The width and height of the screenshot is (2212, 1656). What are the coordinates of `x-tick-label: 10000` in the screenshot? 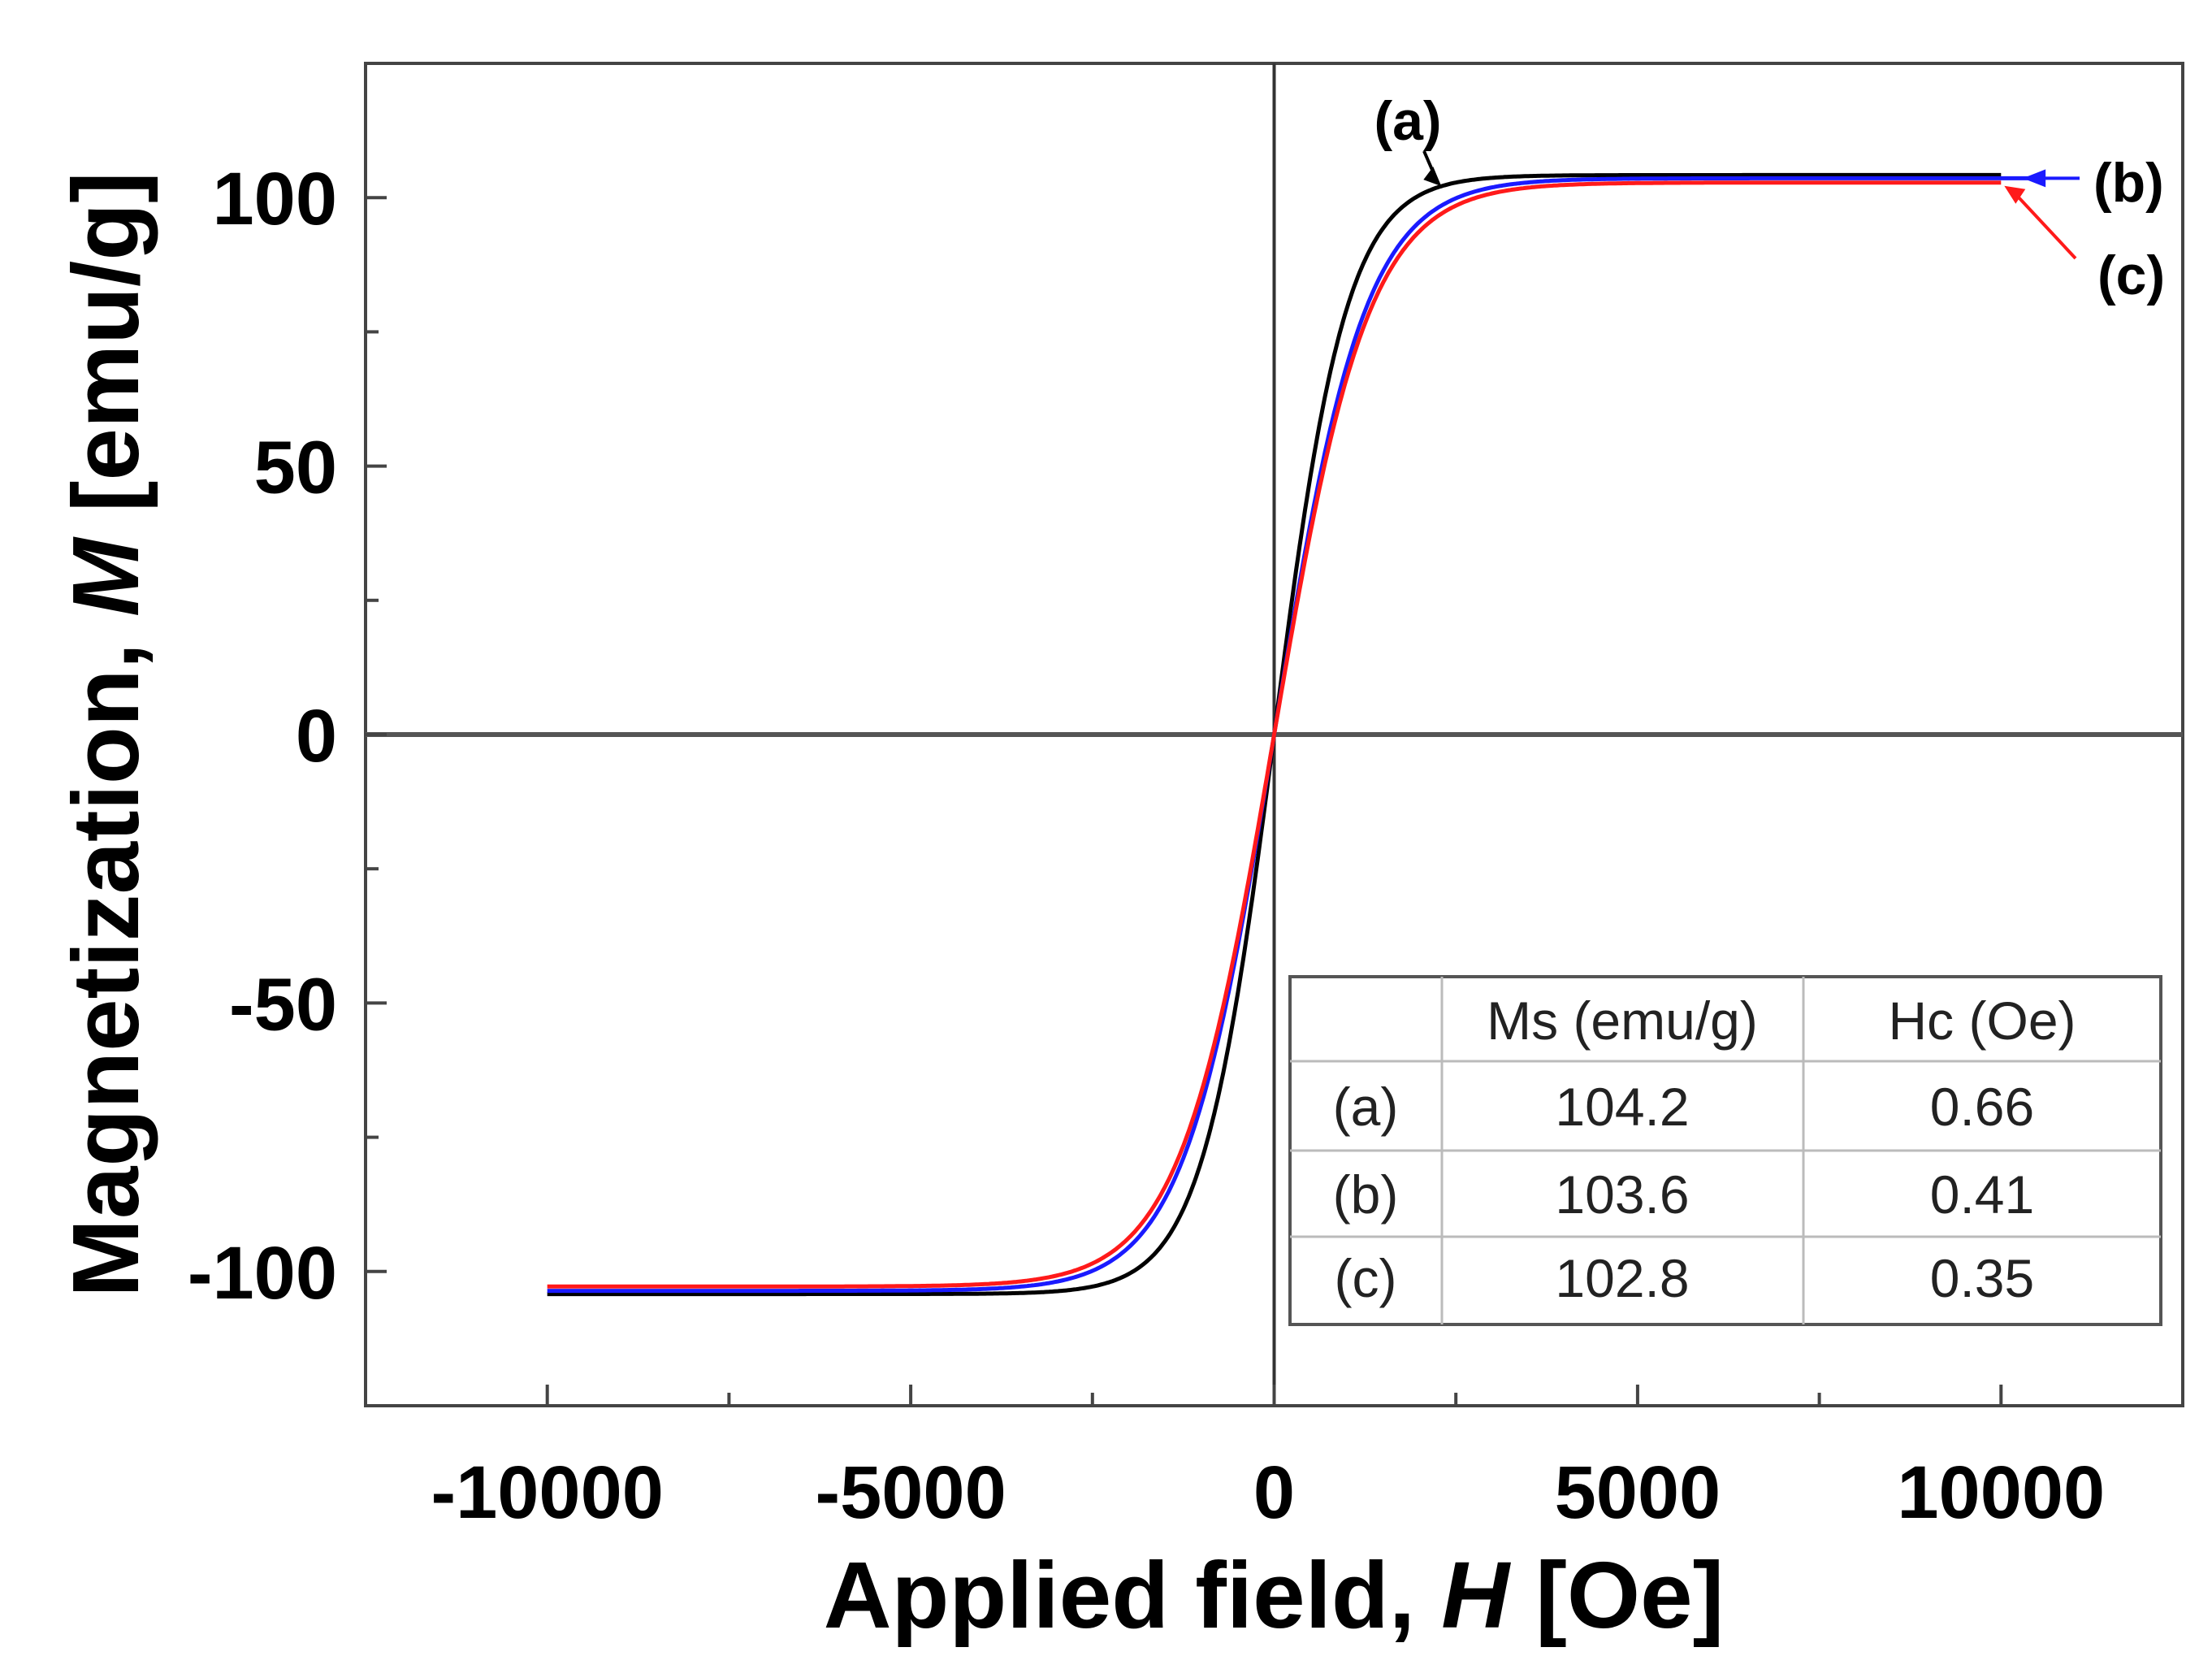 It's located at (2001, 1492).